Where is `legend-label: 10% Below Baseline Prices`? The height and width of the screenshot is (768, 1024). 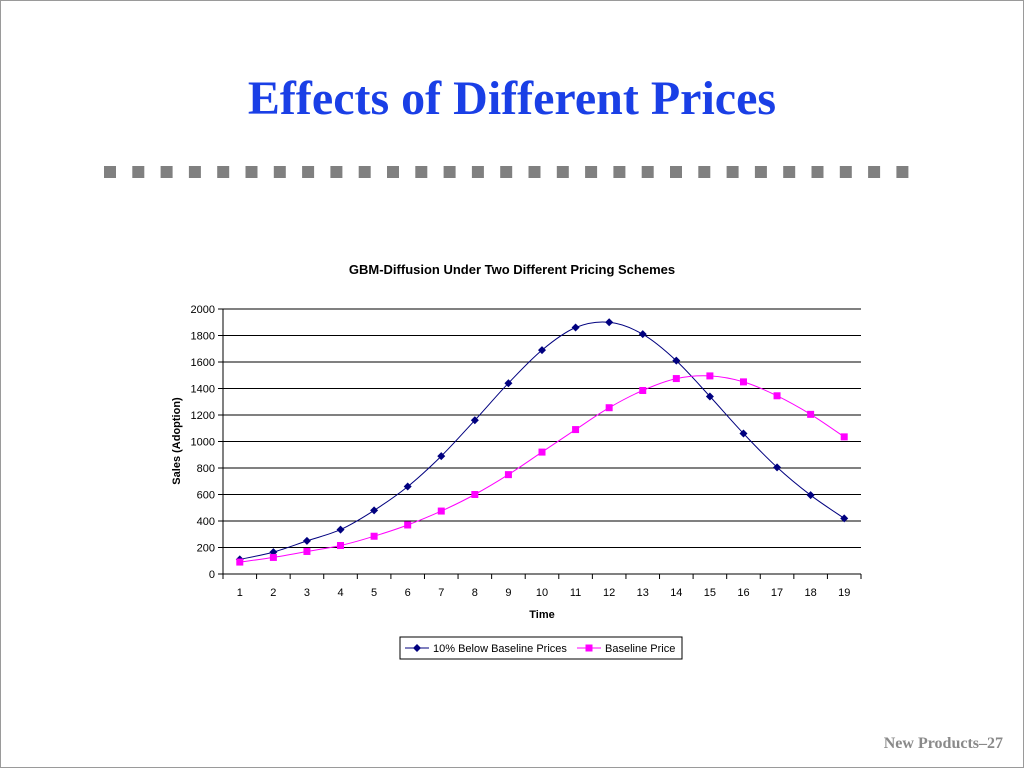 legend-label: 10% Below Baseline Prices is located at coordinates (500, 649).